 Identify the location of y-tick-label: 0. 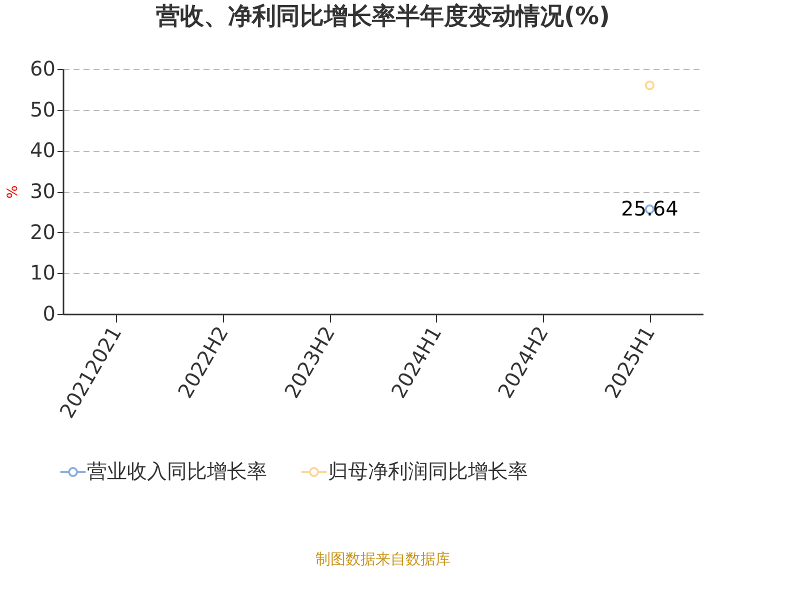
(49, 314).